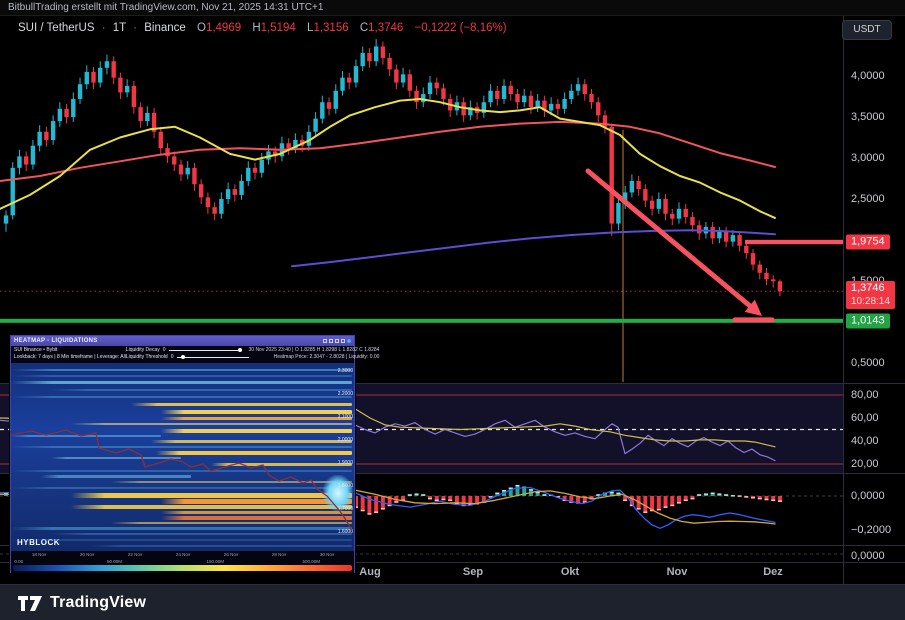 The height and width of the screenshot is (620, 905). I want to click on time-axis-month-aug: Aug, so click(370, 572).